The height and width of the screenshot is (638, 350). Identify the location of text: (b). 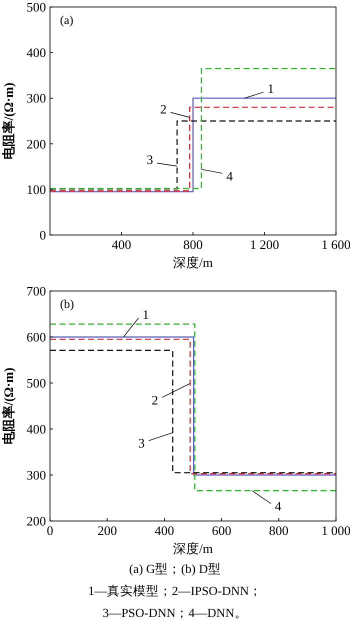
(67, 304).